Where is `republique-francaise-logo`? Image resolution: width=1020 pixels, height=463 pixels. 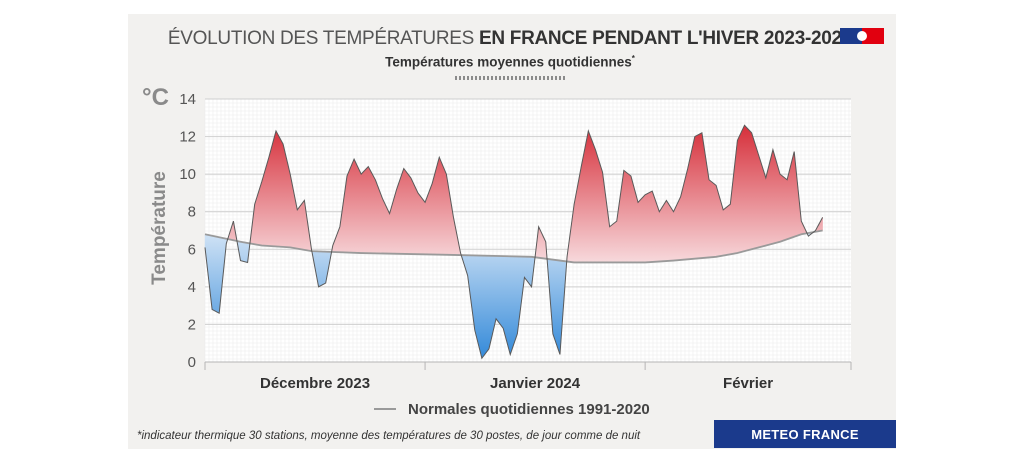 republique-francaise-logo is located at coordinates (862, 36).